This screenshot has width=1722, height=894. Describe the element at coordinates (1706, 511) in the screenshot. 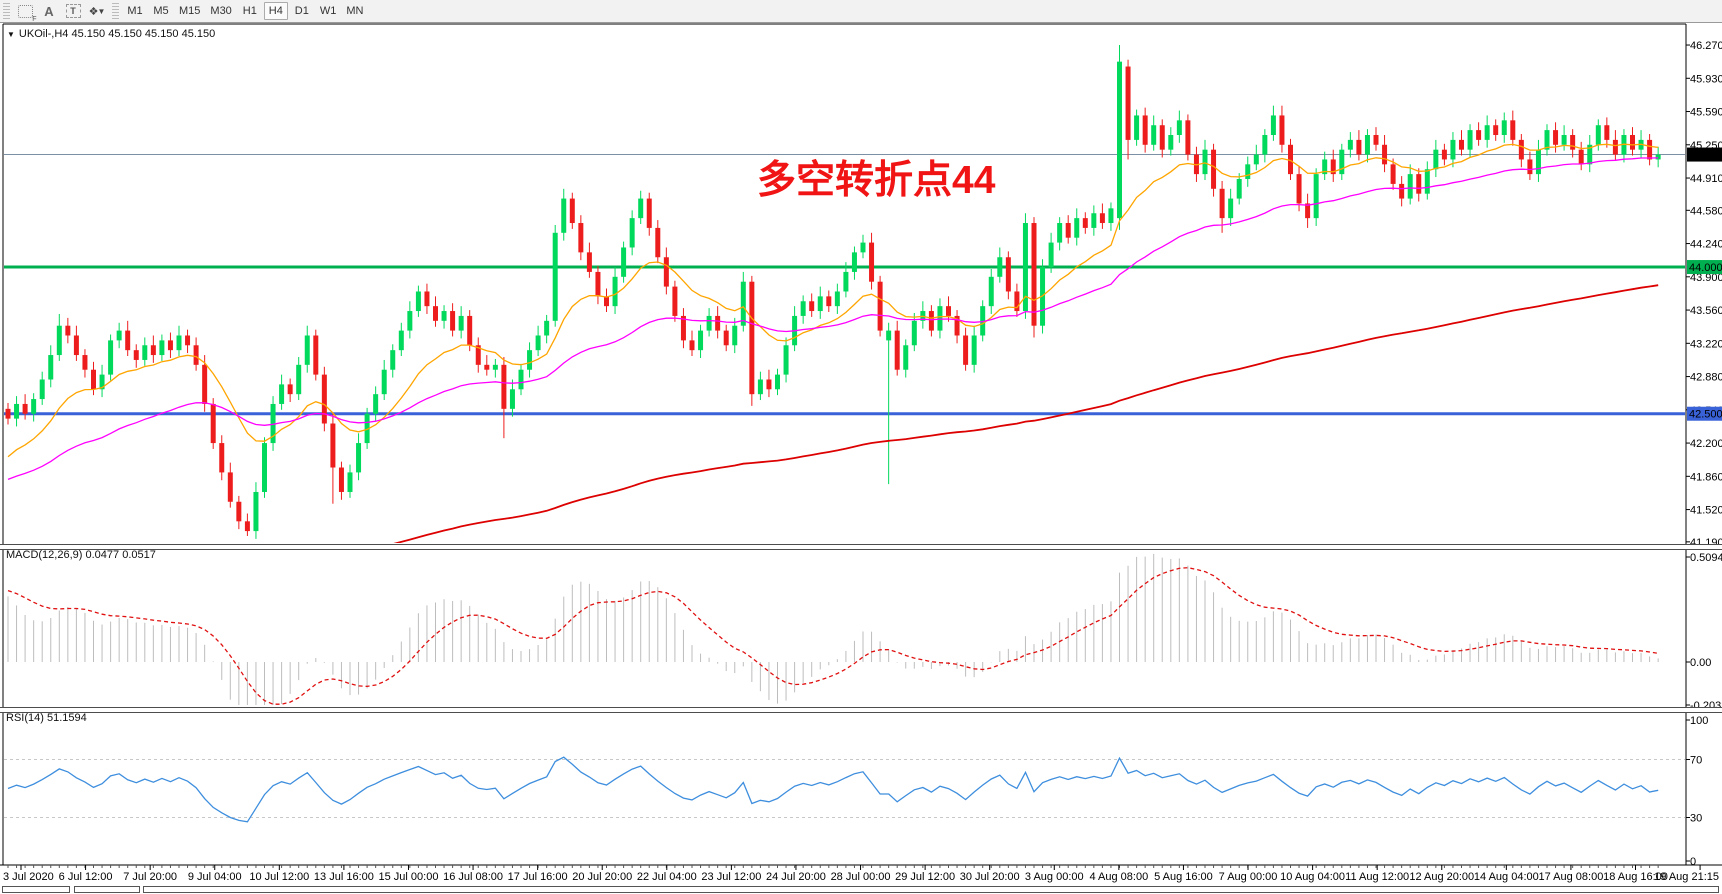

I see `price-tick: 41.520` at that location.